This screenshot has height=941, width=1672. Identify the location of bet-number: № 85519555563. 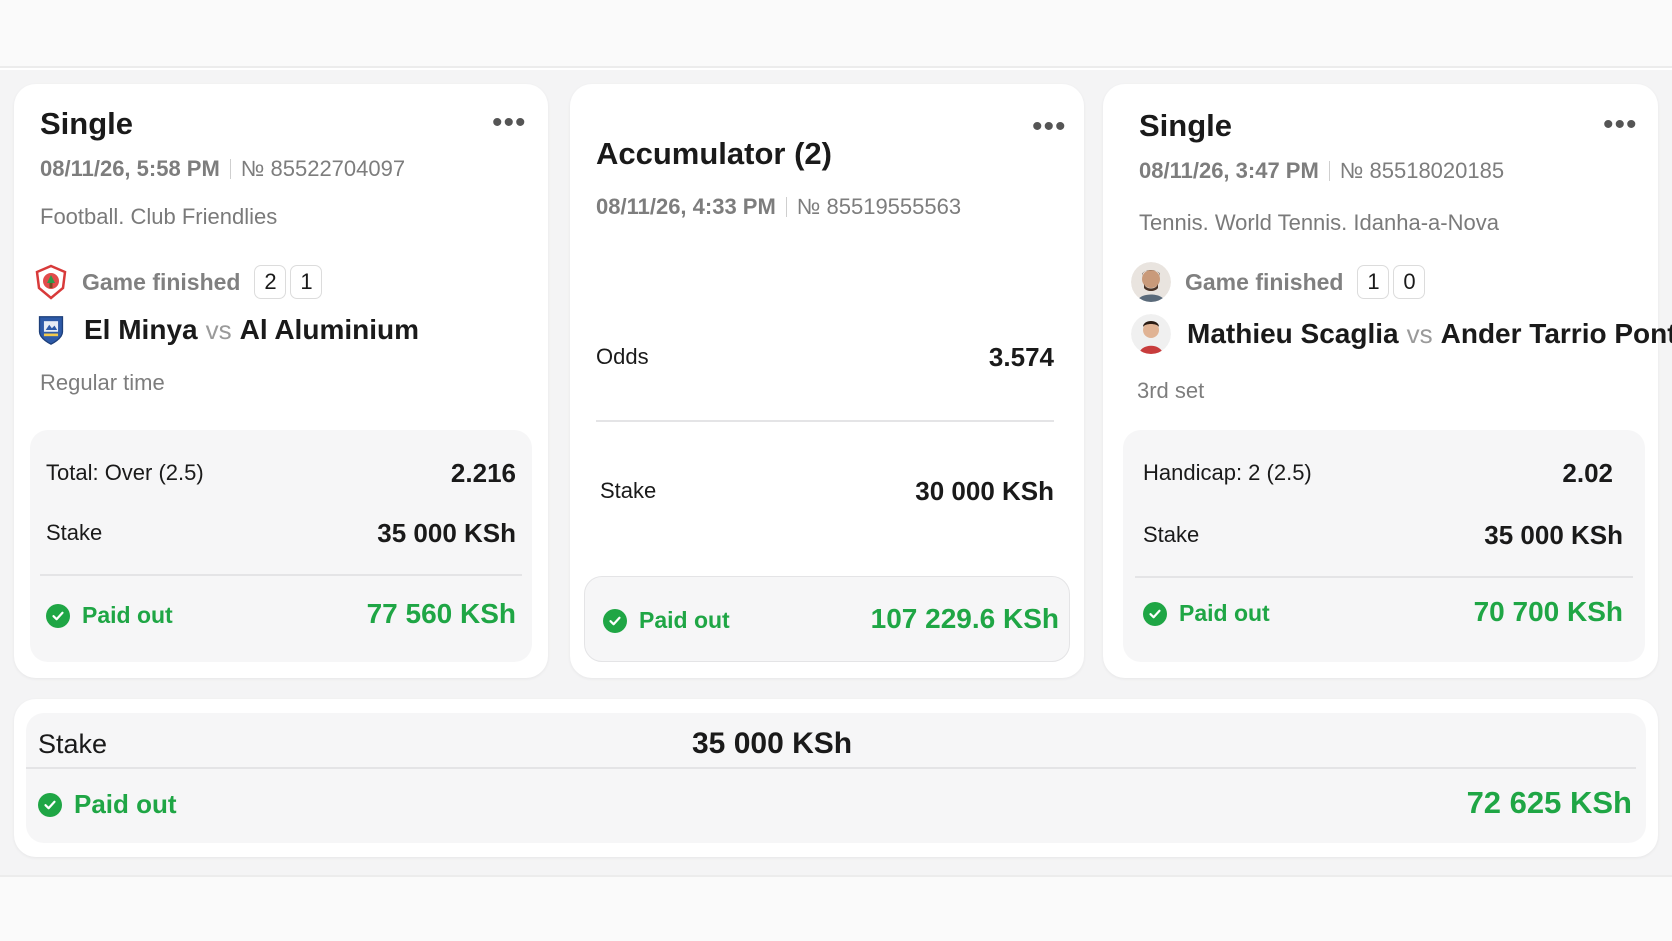
(879, 206).